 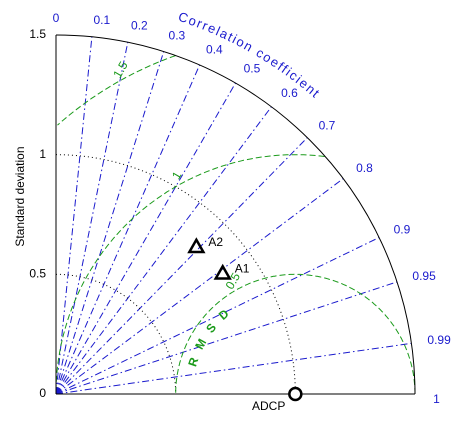 I want to click on correlation-tick-label: 0.2, so click(x=139, y=26).